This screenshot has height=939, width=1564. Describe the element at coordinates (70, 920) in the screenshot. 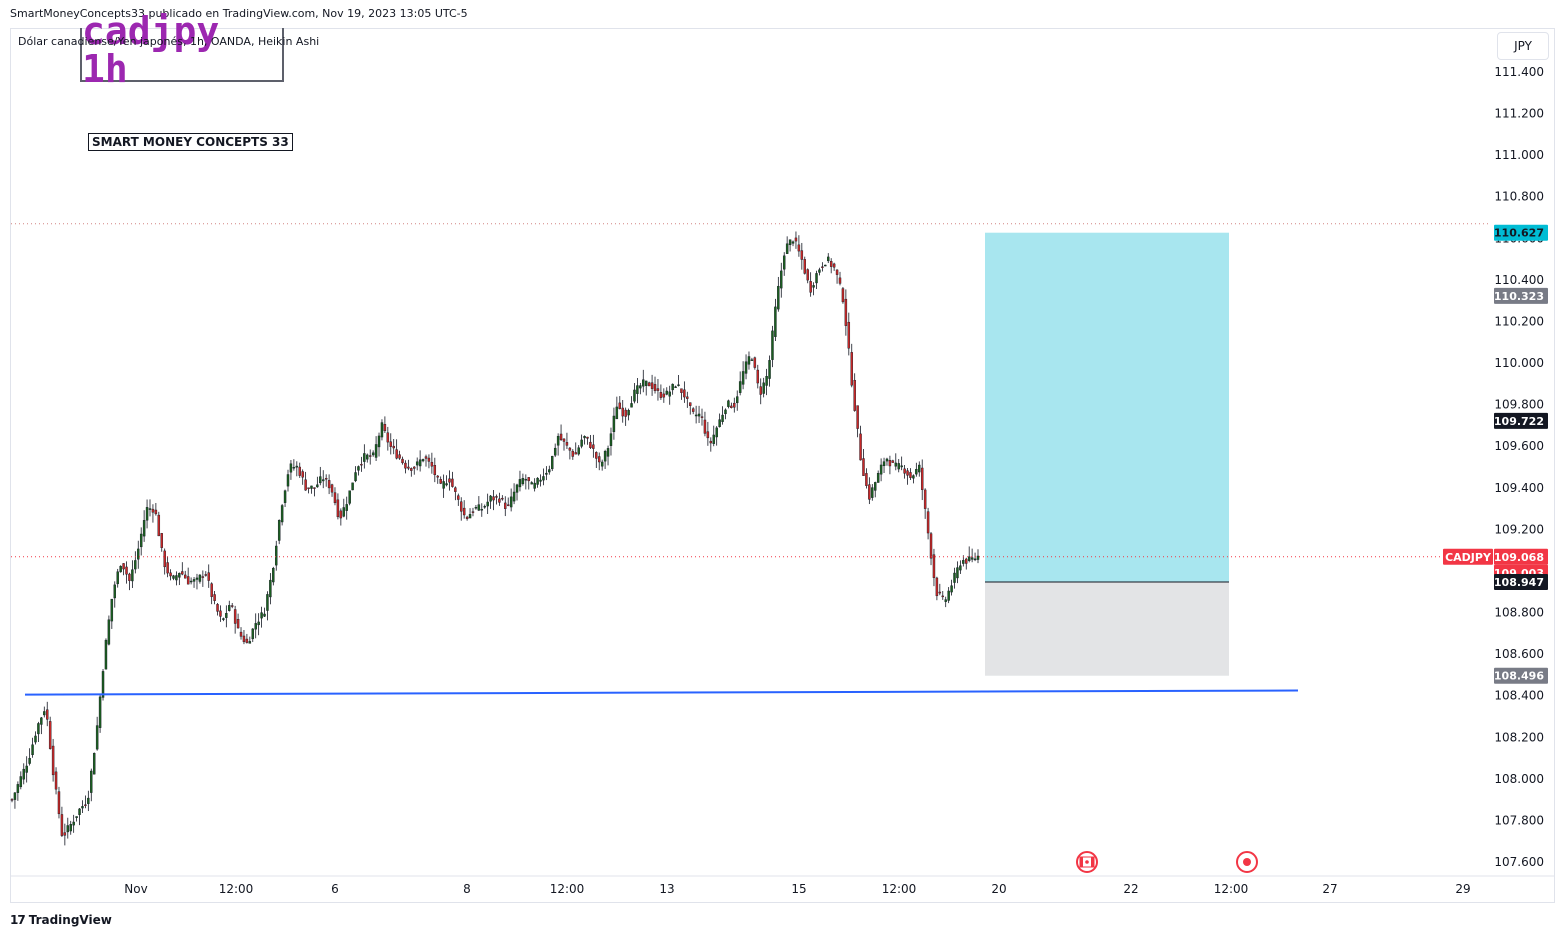

I see `tradingview-logo-text: TradingView` at that location.